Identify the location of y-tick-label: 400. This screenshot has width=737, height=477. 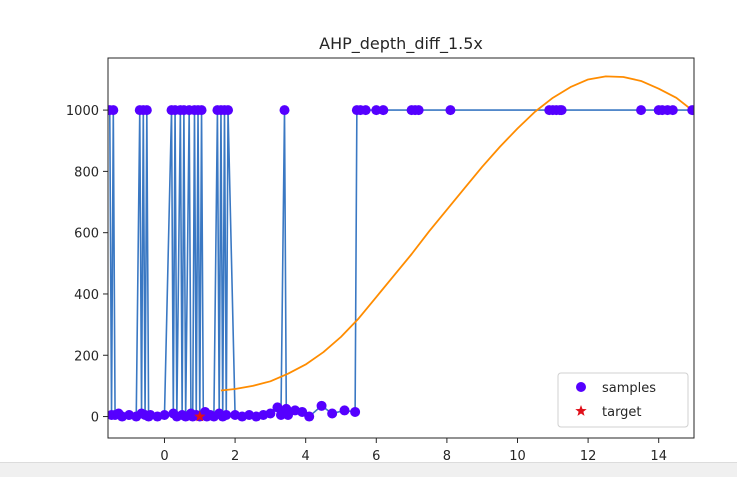
(86, 295).